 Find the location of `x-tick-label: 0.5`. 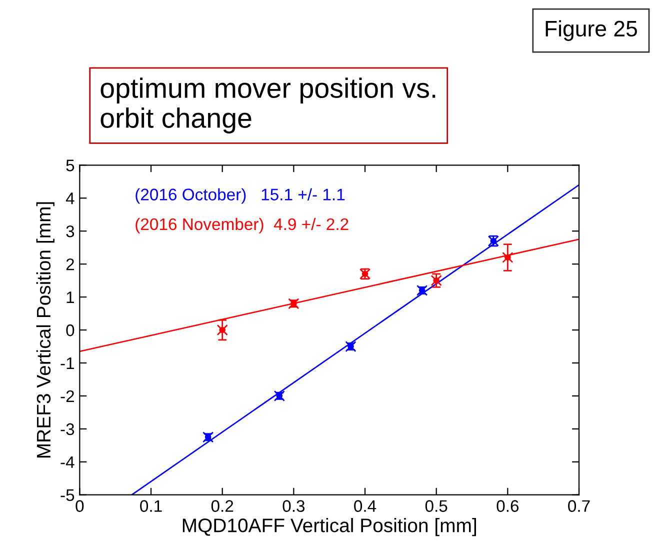

x-tick-label: 0.5 is located at coordinates (436, 506).